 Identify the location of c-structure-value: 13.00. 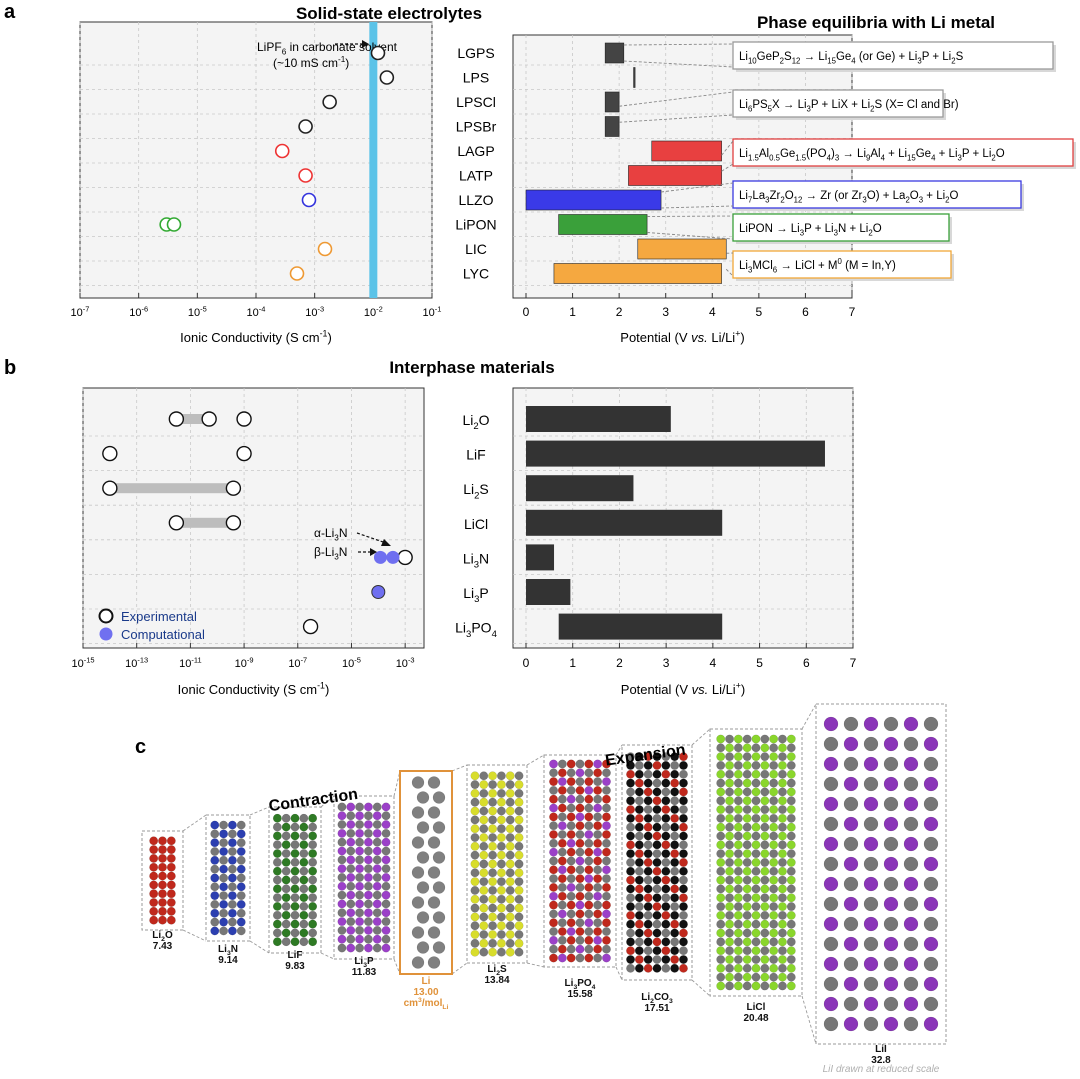
(425, 992).